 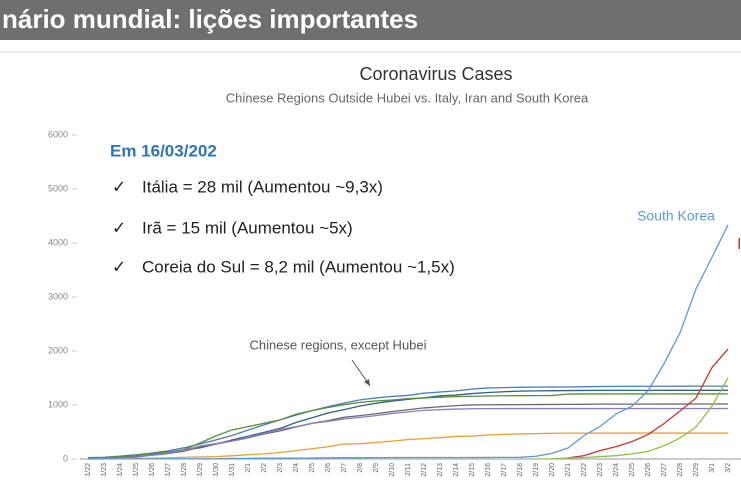 I want to click on chart-title: Coronavirus Cases, so click(x=435, y=74).